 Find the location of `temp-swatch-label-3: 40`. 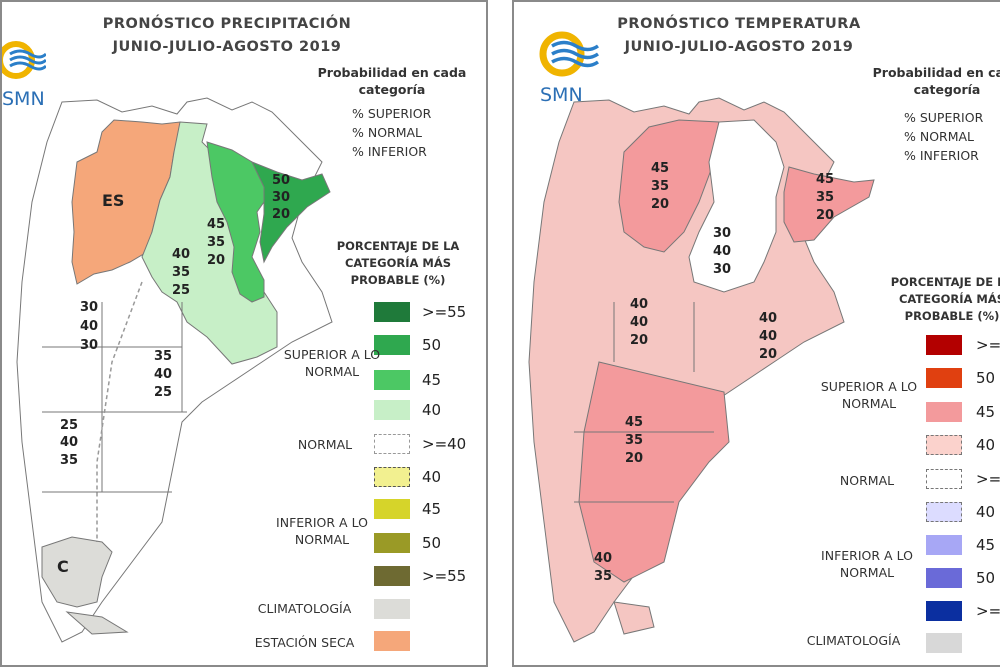

temp-swatch-label-3: 40 is located at coordinates (986, 445).